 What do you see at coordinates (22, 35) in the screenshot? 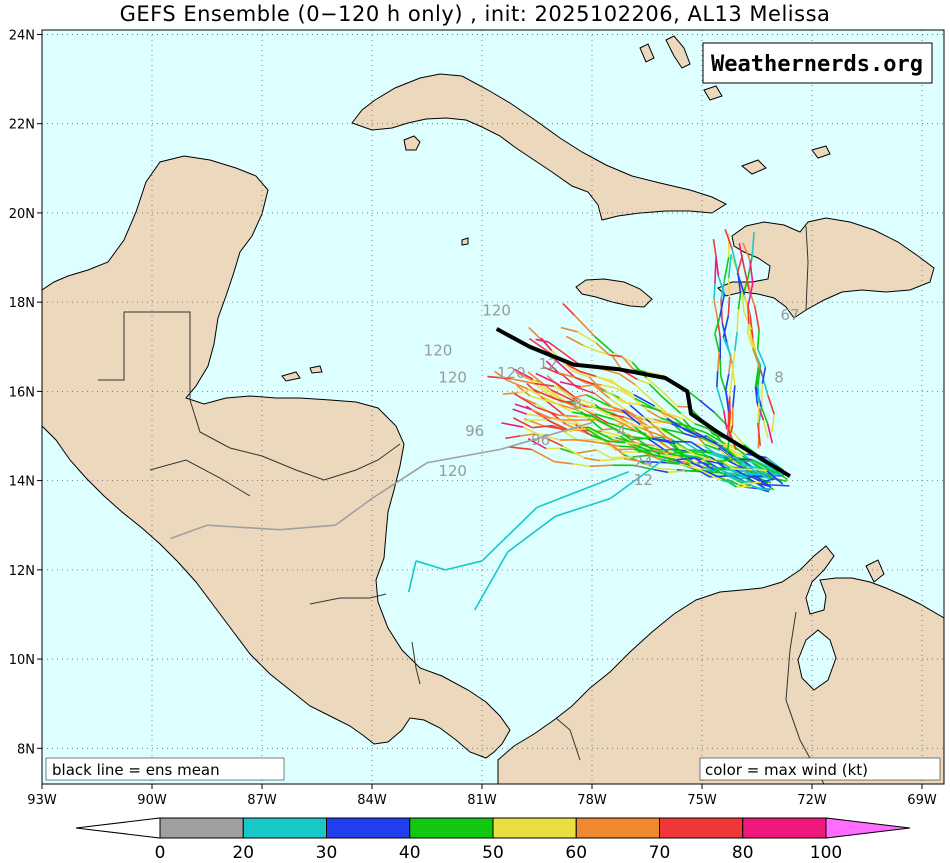
I see `lat-label: 24N` at bounding box center [22, 35].